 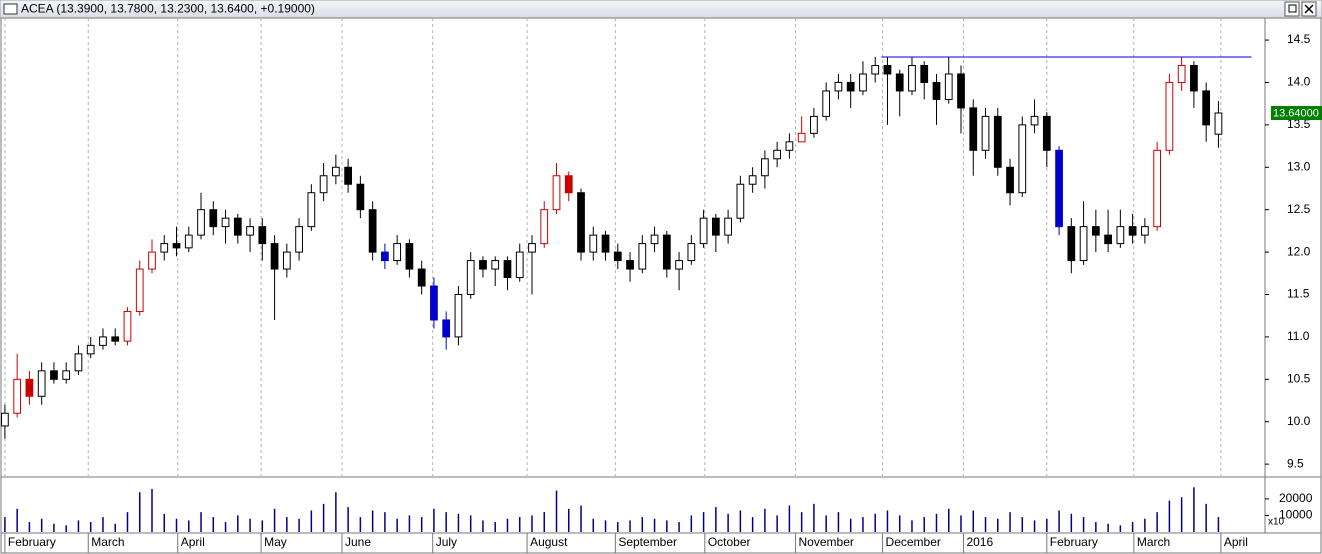 What do you see at coordinates (1299, 421) in the screenshot?
I see `y-tick-label: 10.0` at bounding box center [1299, 421].